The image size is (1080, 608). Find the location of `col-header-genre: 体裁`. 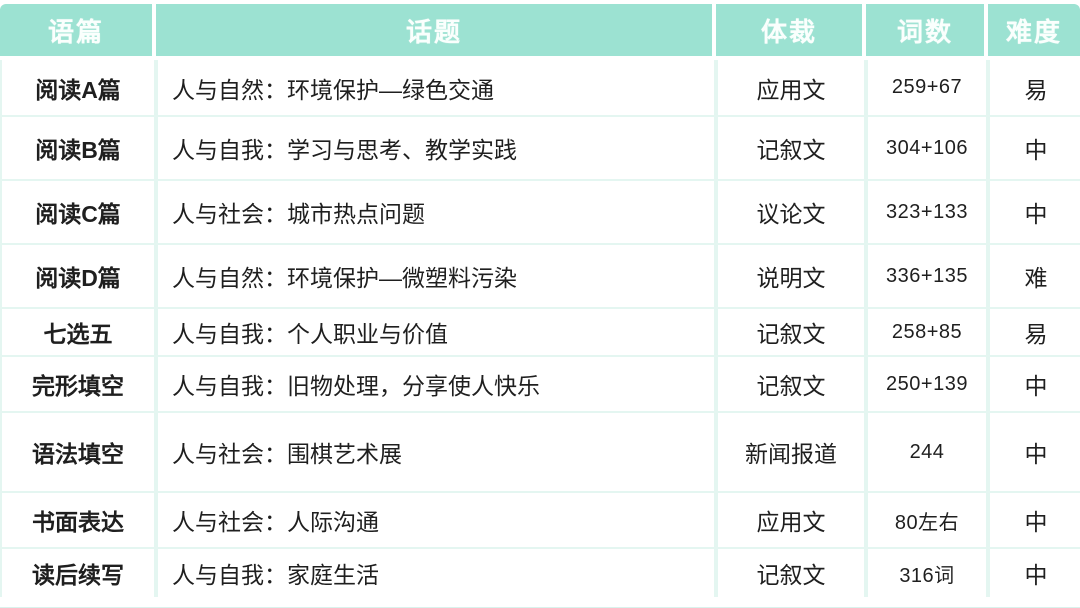

col-header-genre: 体裁 is located at coordinates (789, 30).